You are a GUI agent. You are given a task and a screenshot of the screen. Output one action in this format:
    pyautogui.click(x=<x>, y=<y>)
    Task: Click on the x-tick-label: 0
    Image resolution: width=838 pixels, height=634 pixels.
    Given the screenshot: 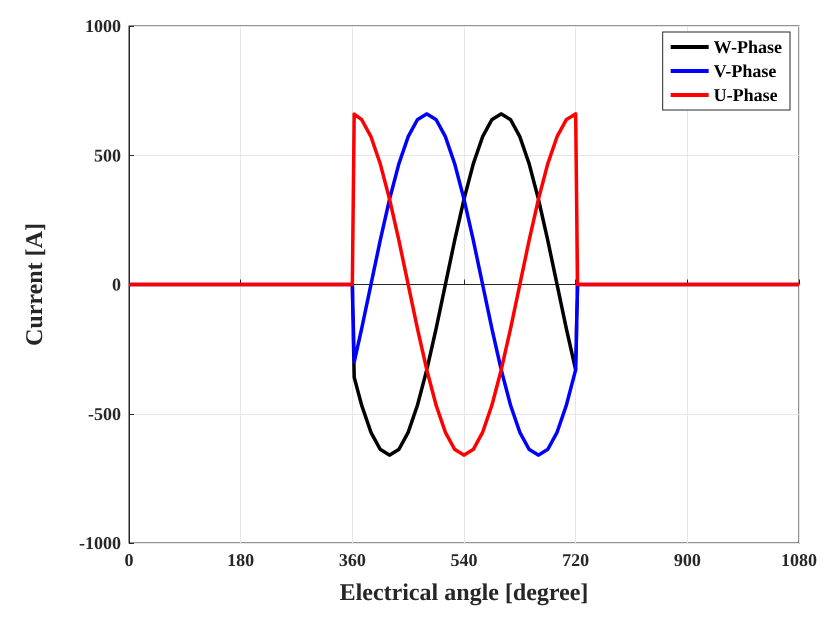 What is the action you would take?
    pyautogui.click(x=129, y=560)
    